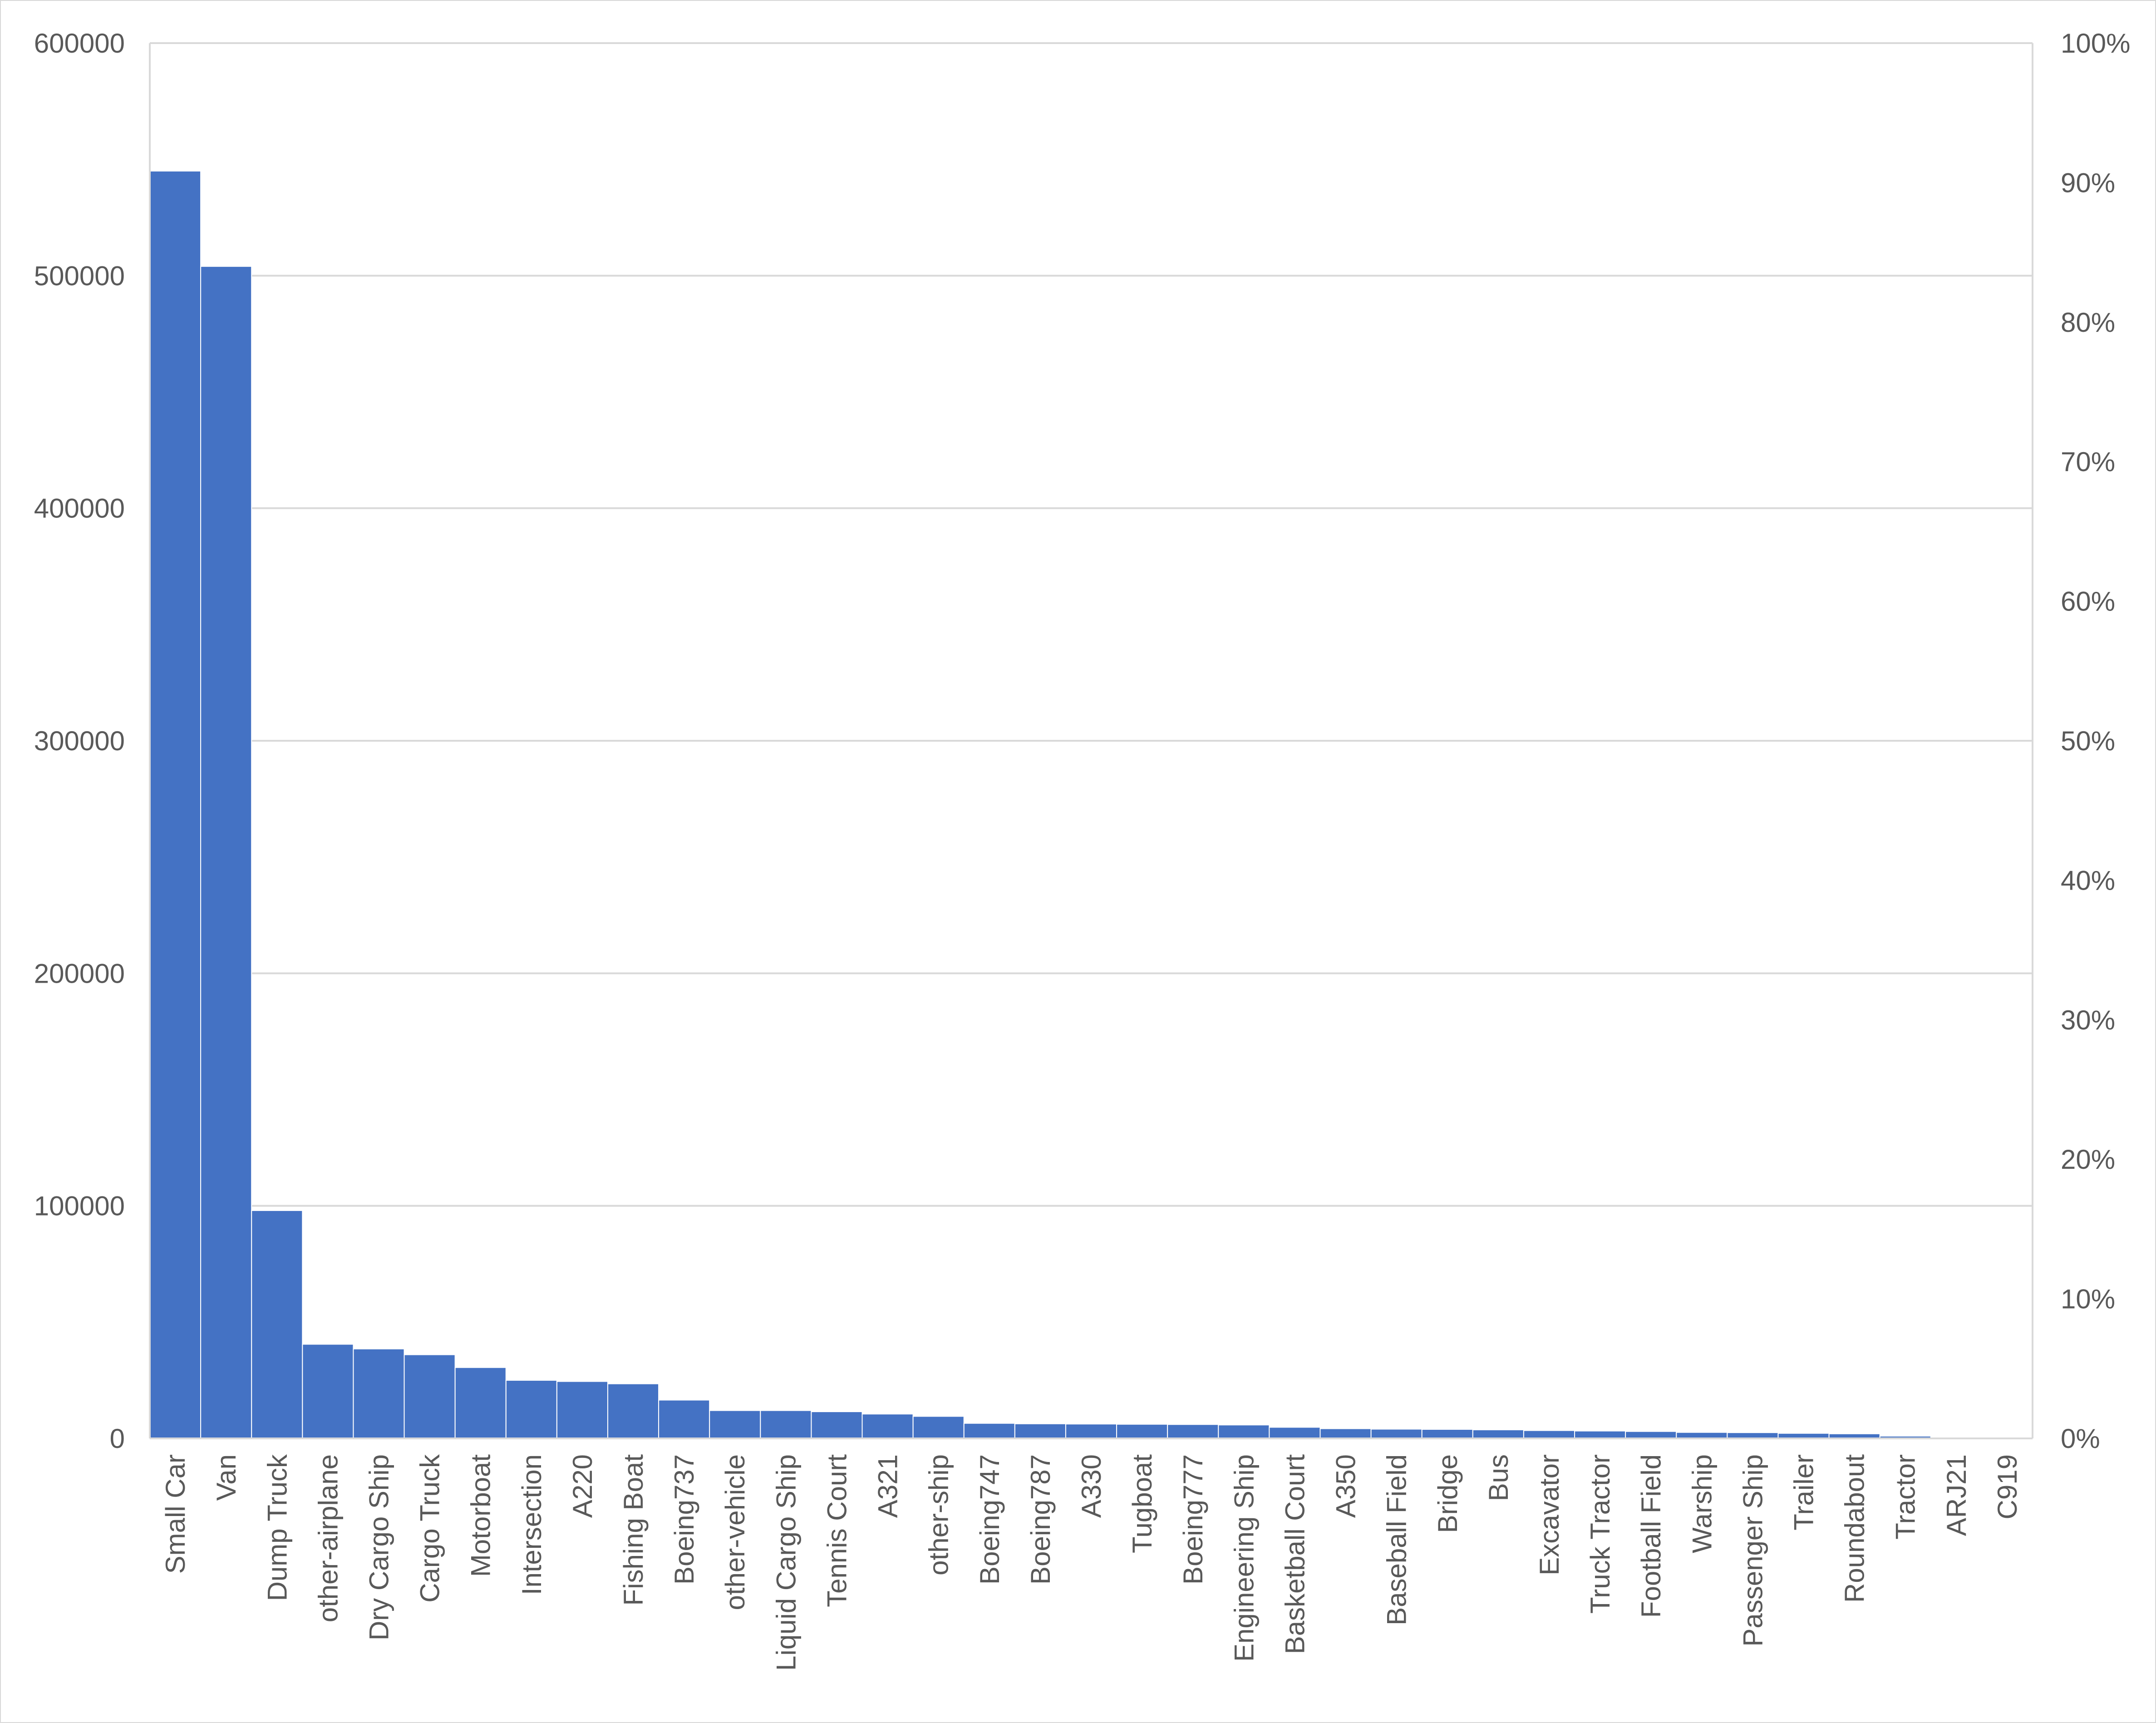  I want to click on bar-small-car, so click(176, 804).